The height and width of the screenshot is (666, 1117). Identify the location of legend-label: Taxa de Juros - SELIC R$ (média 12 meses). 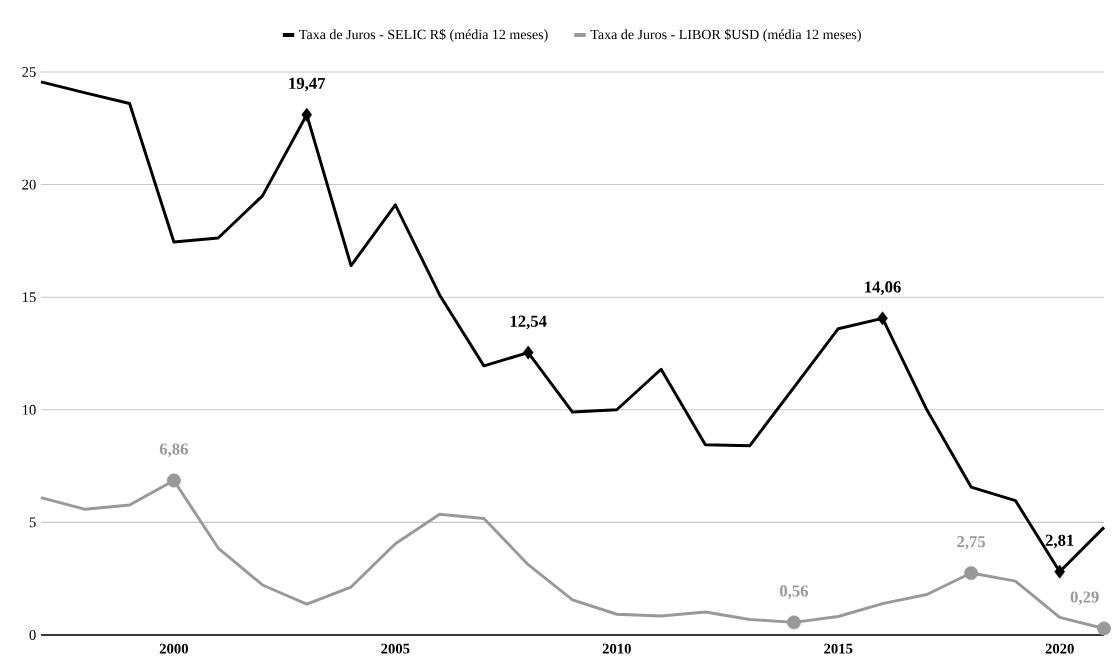
(423, 35).